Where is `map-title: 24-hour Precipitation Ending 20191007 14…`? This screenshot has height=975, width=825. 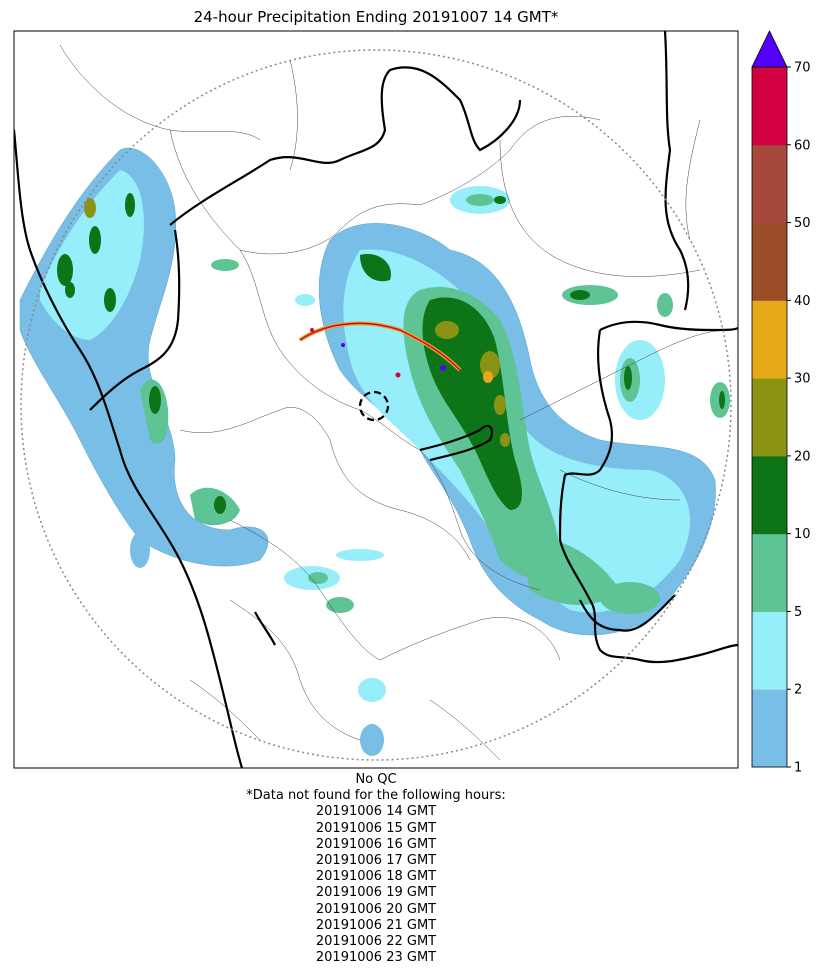 map-title: 24-hour Precipitation Ending 20191007 14… is located at coordinates (376, 17).